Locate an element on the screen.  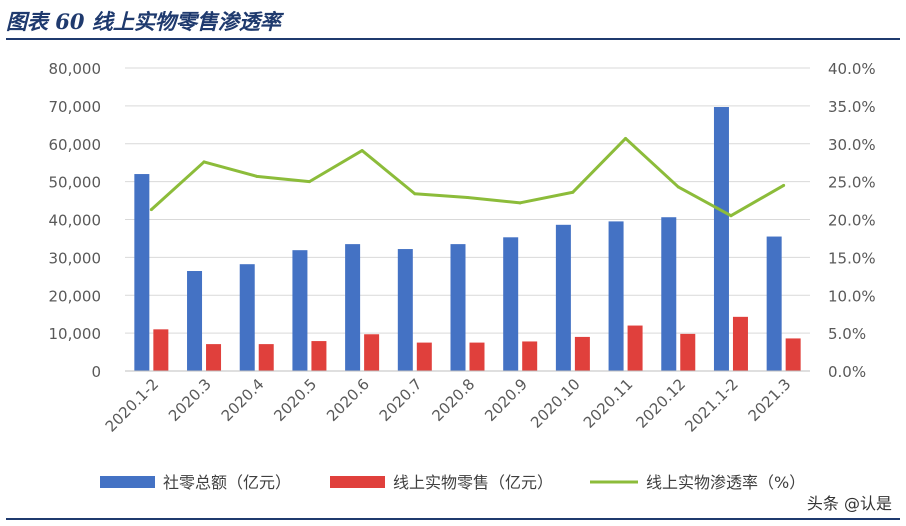
right-tick-label: 35.0% is located at coordinates (852, 107).